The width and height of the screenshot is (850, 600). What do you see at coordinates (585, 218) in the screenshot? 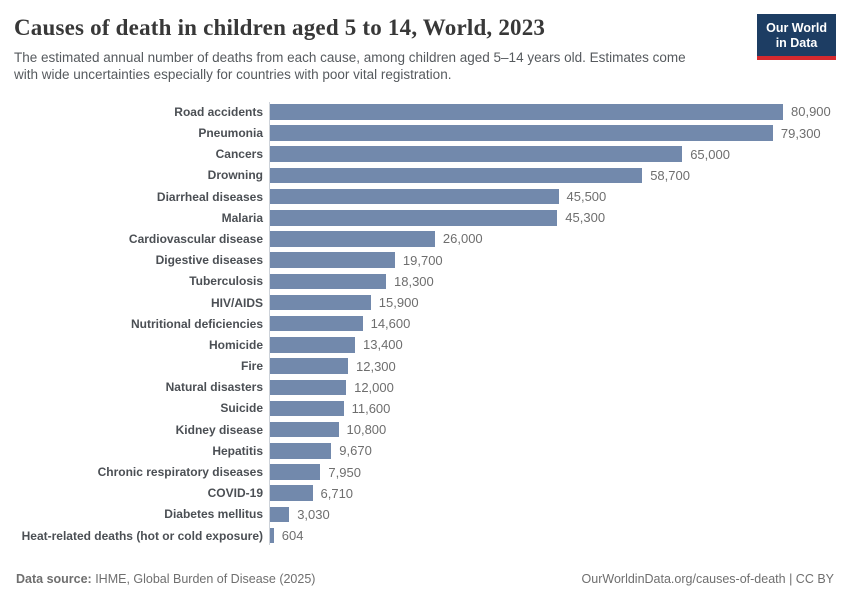
I see `value-label: 45,300` at bounding box center [585, 218].